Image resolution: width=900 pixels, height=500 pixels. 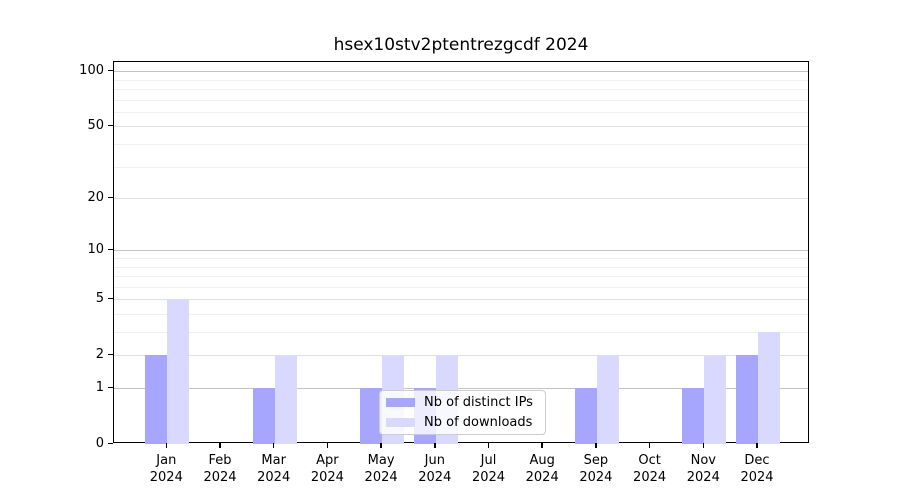 What do you see at coordinates (99, 387) in the screenshot?
I see `y-tick-label: 1` at bounding box center [99, 387].